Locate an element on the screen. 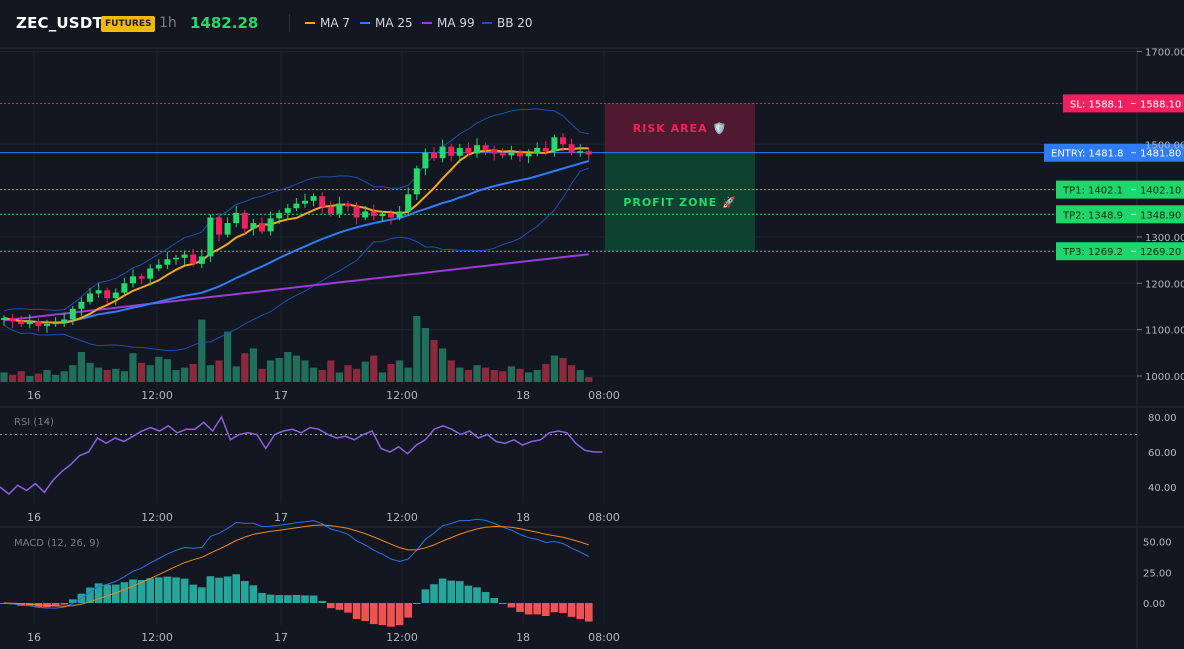 The height and width of the screenshot is (649, 1184). tp1-tag is located at coordinates (1120, 189).